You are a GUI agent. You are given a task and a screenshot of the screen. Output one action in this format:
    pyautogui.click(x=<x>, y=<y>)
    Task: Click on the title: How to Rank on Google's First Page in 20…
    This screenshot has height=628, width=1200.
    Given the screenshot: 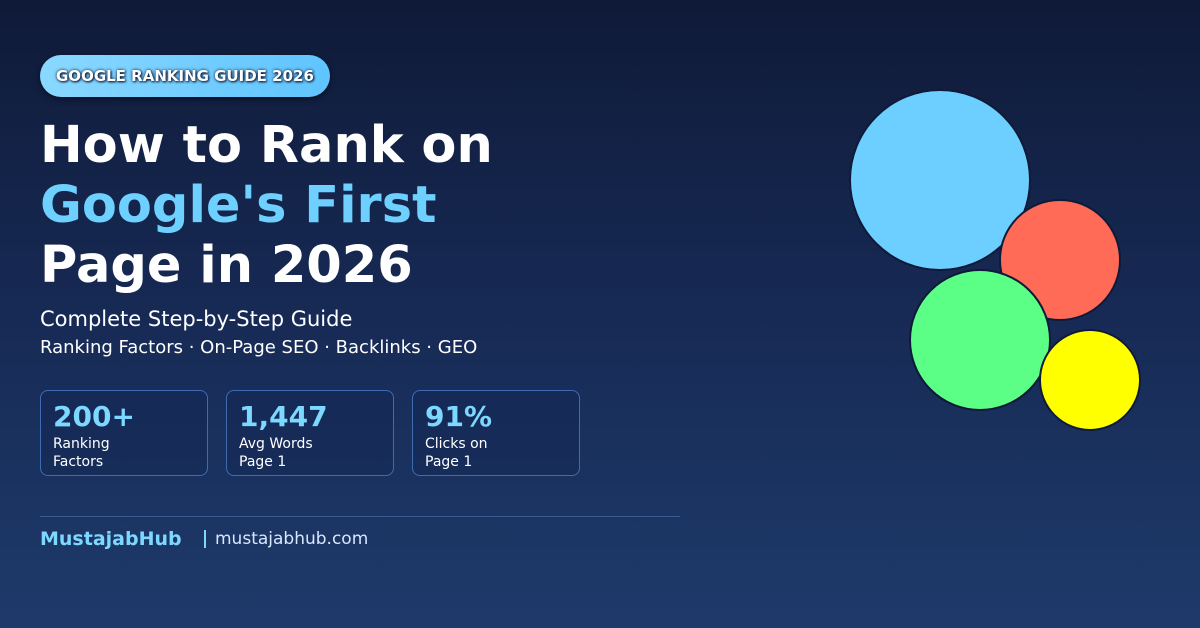 What is the action you would take?
    pyautogui.click(x=266, y=206)
    